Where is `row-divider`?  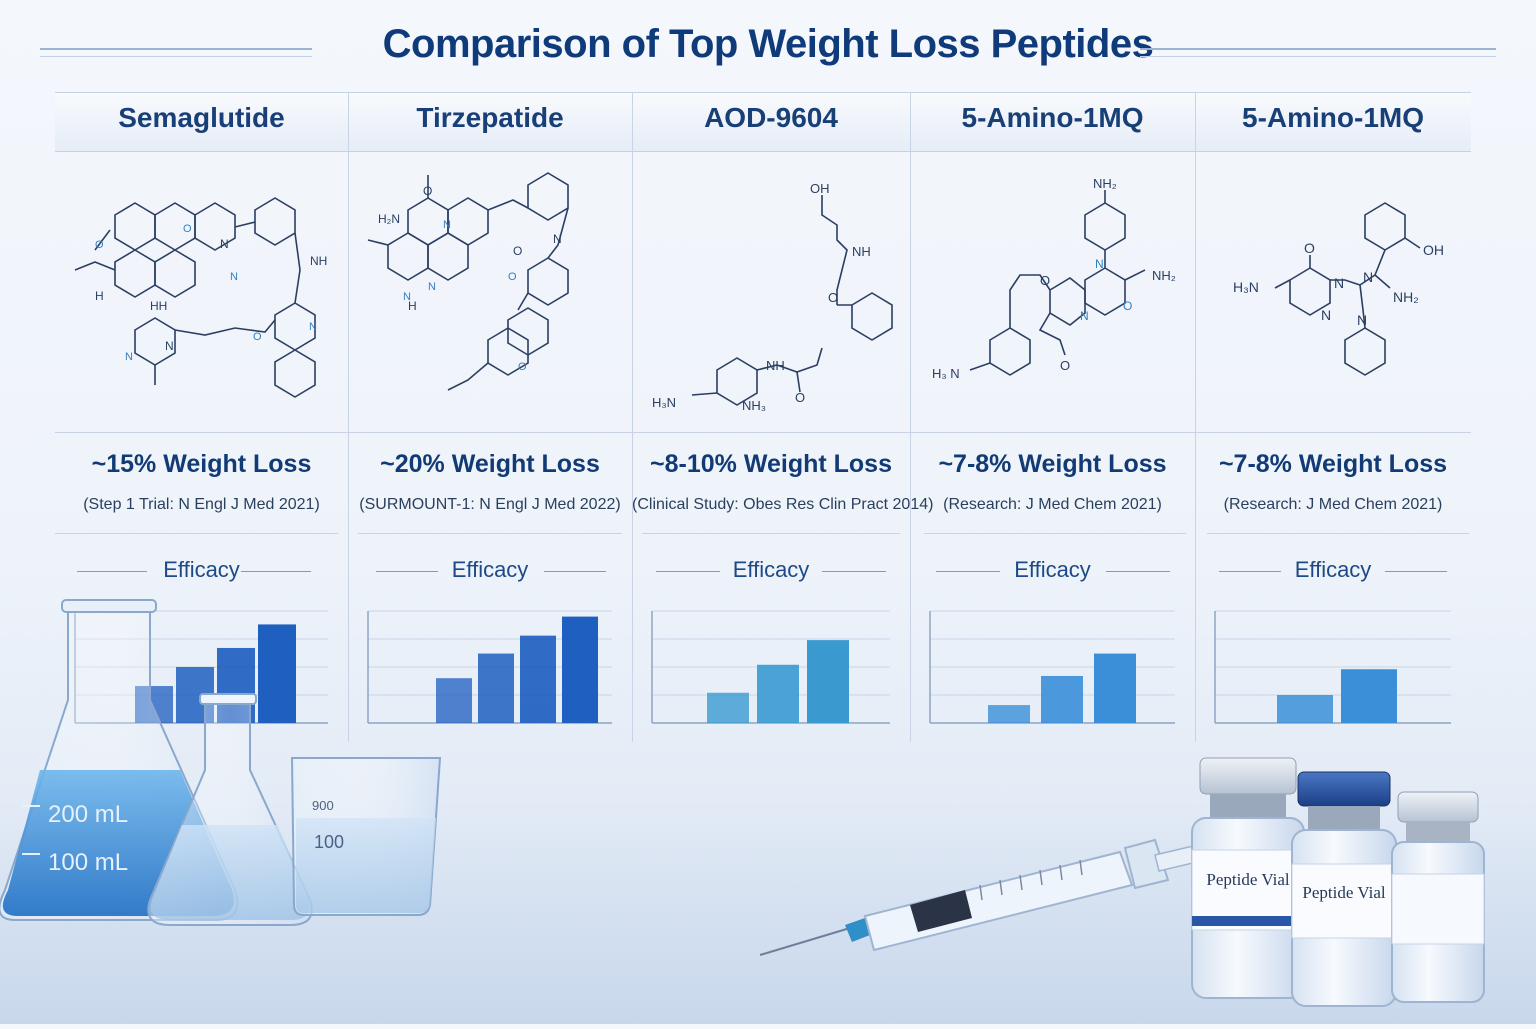 row-divider is located at coordinates (763, 432).